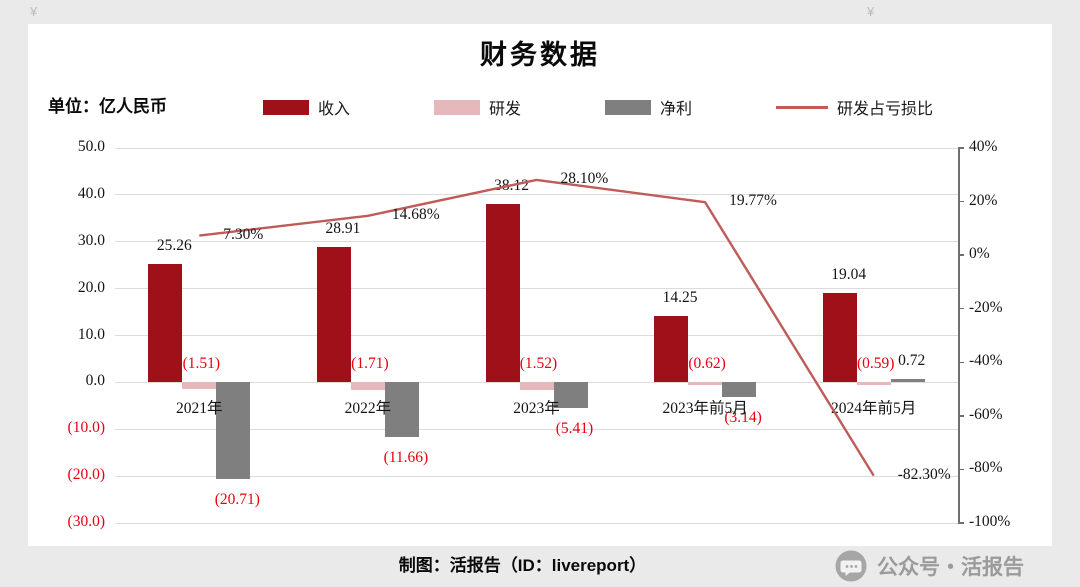  Describe the element at coordinates (457, 107) in the screenshot. I see `legend-swatch-rnd` at that location.